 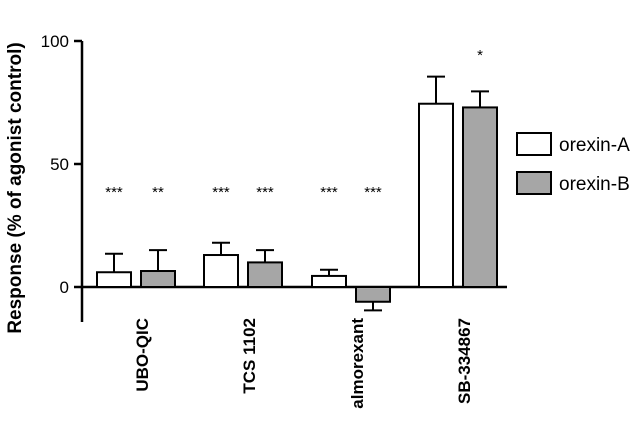 I want to click on y-tick-label: 0, so click(x=64, y=287).